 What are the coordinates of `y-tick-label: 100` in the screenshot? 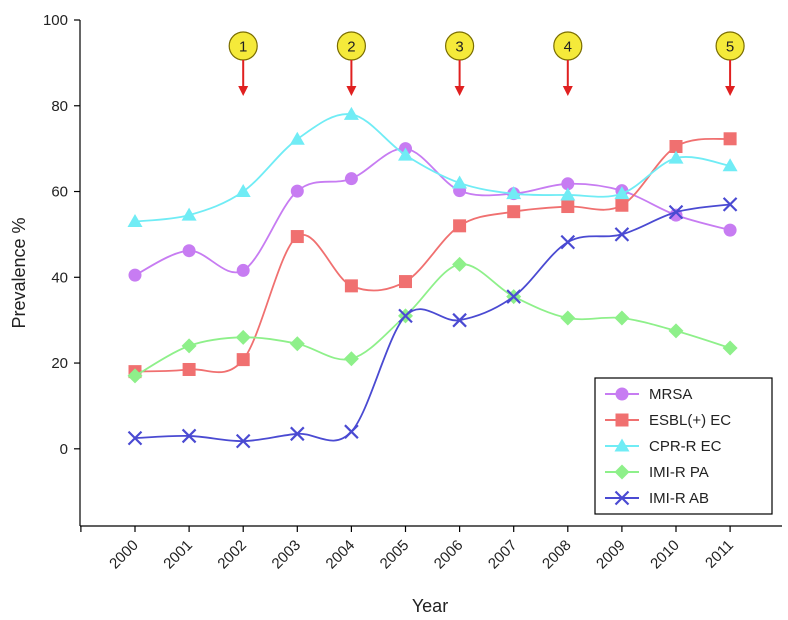 It's located at (55, 20).